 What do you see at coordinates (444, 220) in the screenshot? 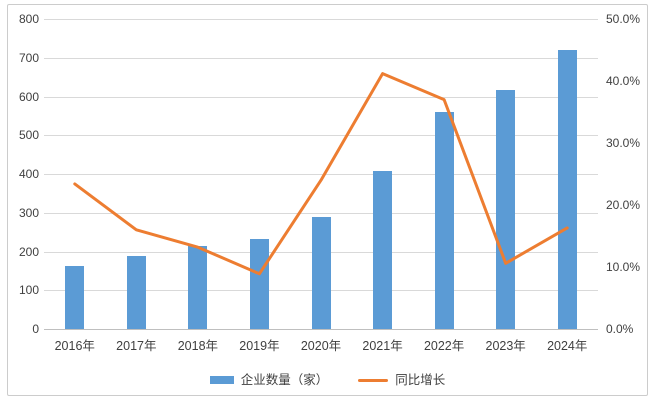
I see `bar-2022年` at bounding box center [444, 220].